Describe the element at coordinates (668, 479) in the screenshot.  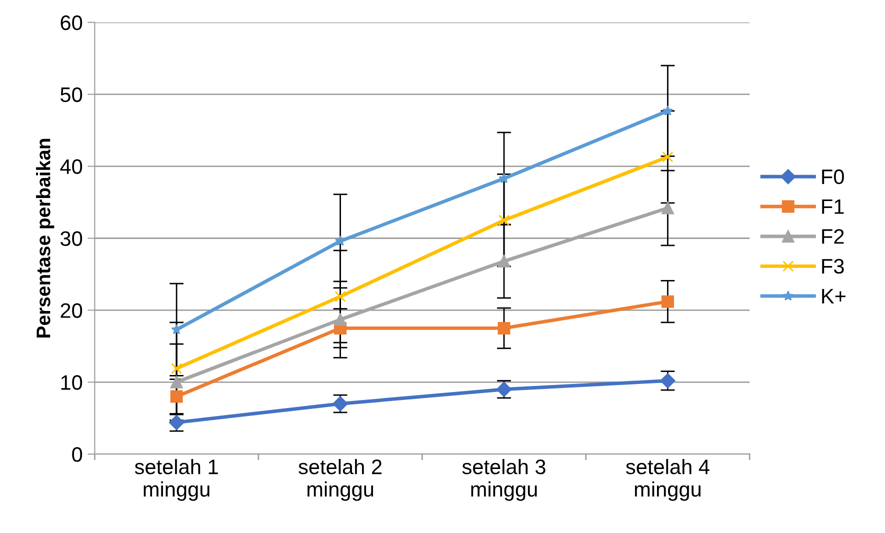
I see `x-tick-label: setelah 4 minggu` at that location.